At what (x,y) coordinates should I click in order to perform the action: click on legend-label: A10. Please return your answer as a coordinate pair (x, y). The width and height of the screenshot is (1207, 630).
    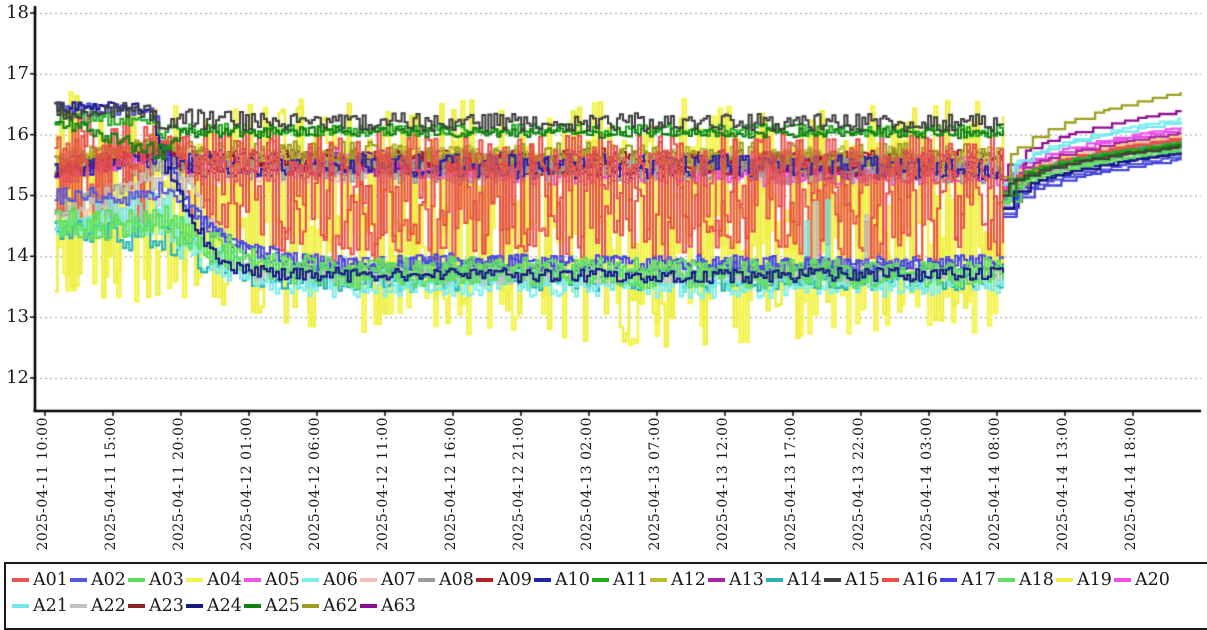
    Looking at the image, I should click on (572, 580).